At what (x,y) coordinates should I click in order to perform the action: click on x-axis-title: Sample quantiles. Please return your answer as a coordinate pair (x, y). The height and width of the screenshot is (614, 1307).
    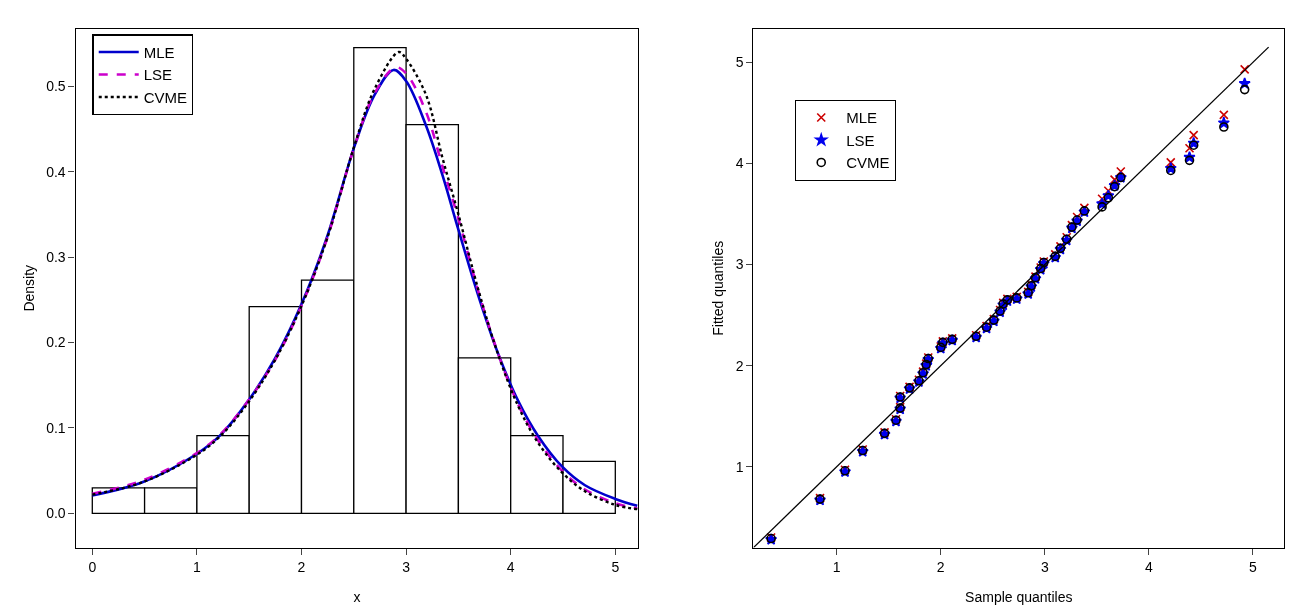
    Looking at the image, I should click on (1019, 596).